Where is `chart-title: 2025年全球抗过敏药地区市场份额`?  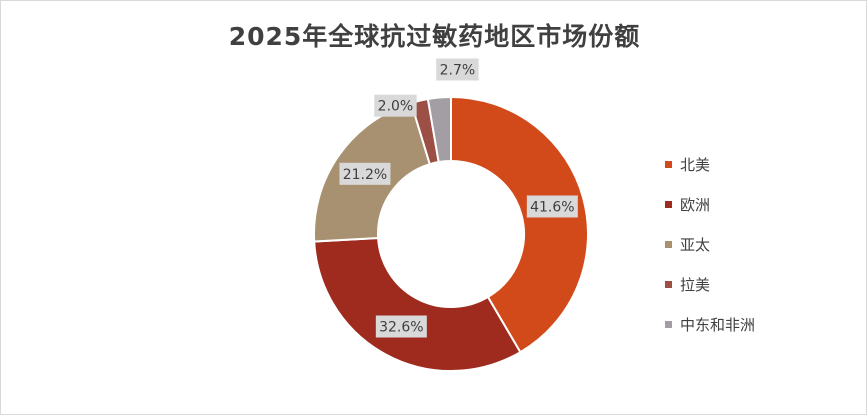 chart-title: 2025年全球抗过敏药地区市场份额 is located at coordinates (434, 36).